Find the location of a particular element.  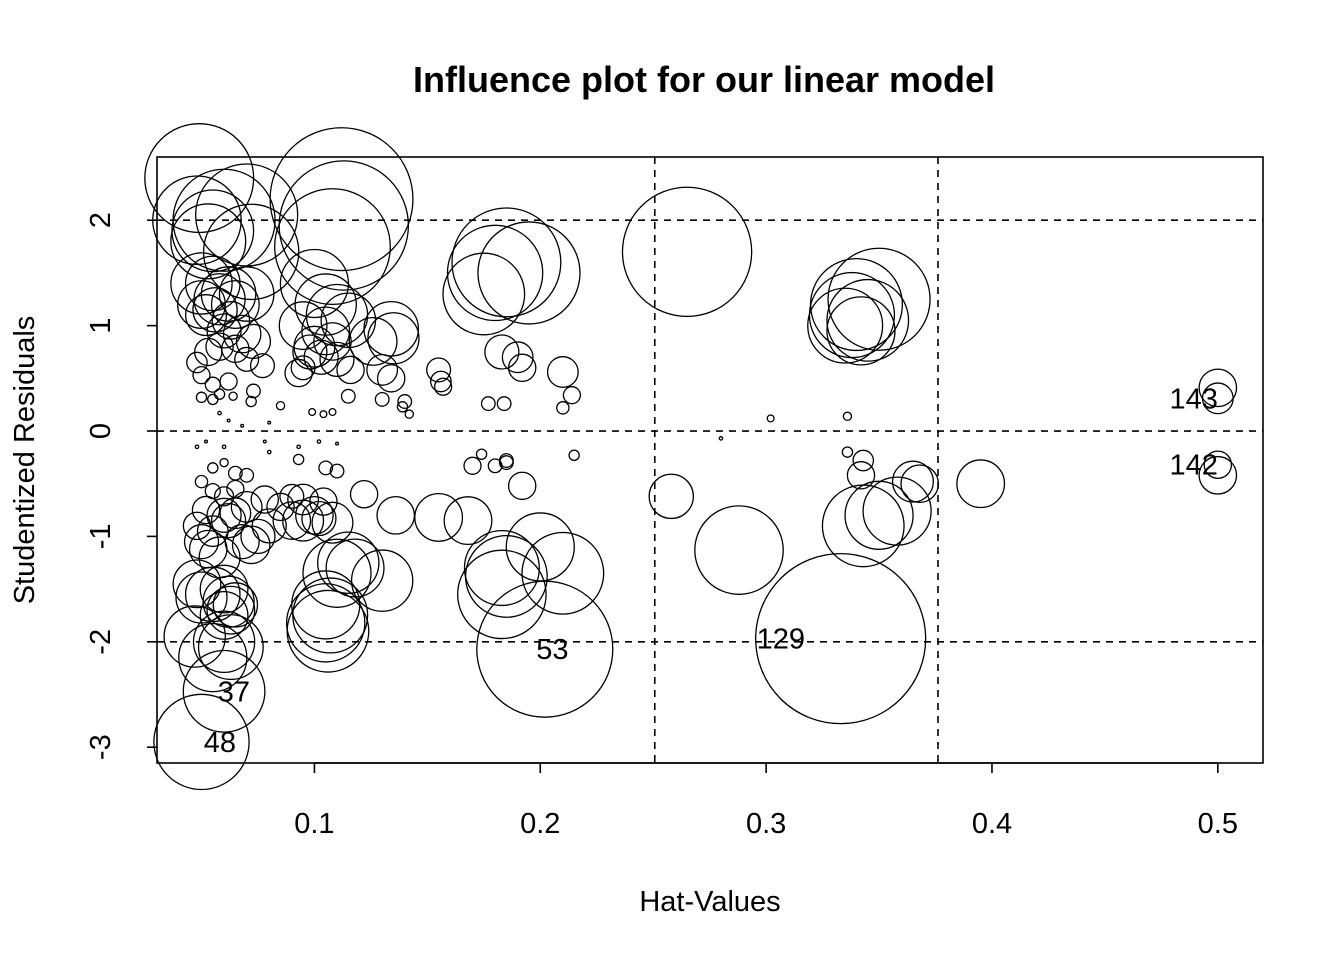

y-tick-label: -3 is located at coordinates (101, 747).